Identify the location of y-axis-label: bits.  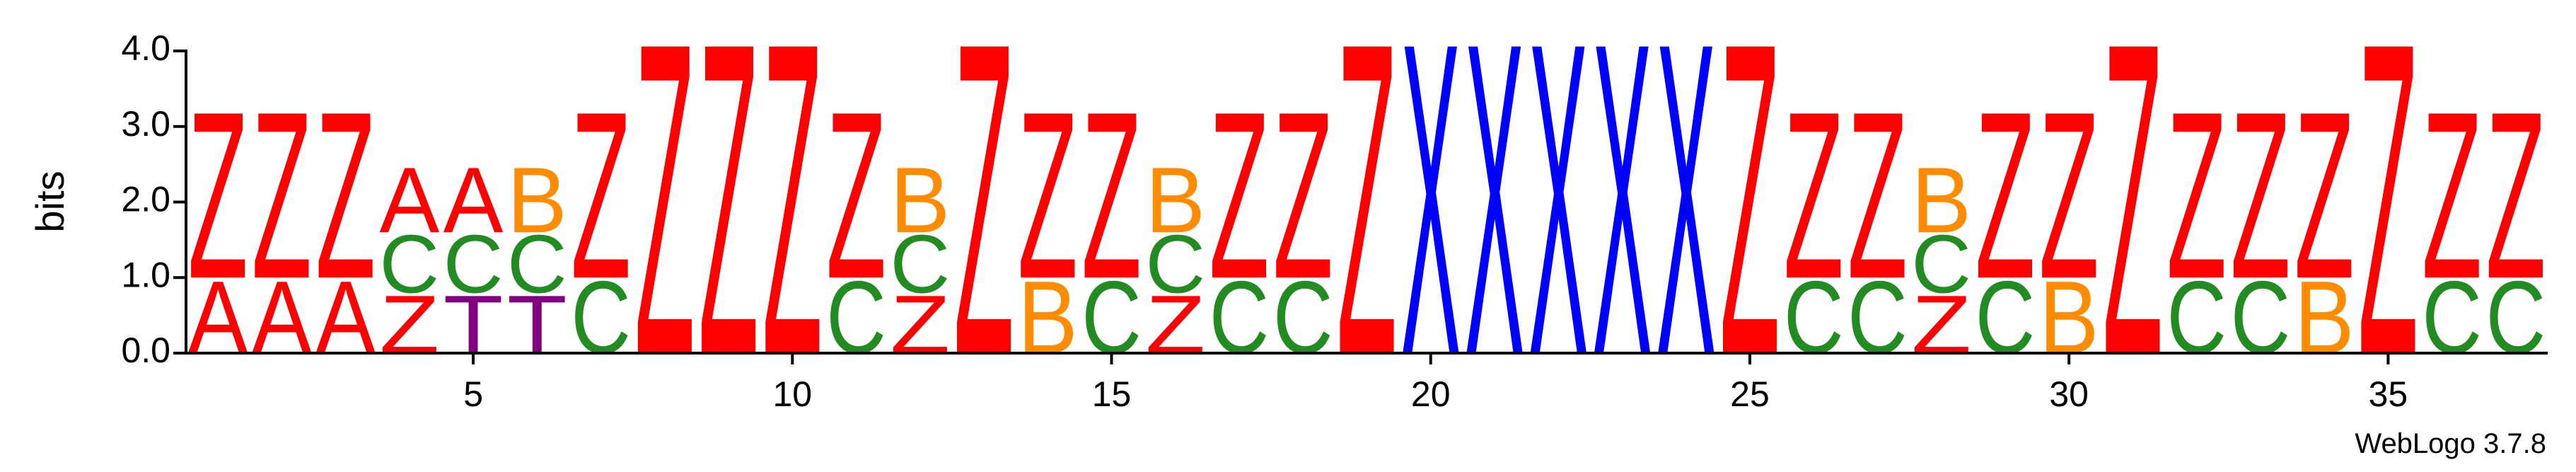
(50, 201).